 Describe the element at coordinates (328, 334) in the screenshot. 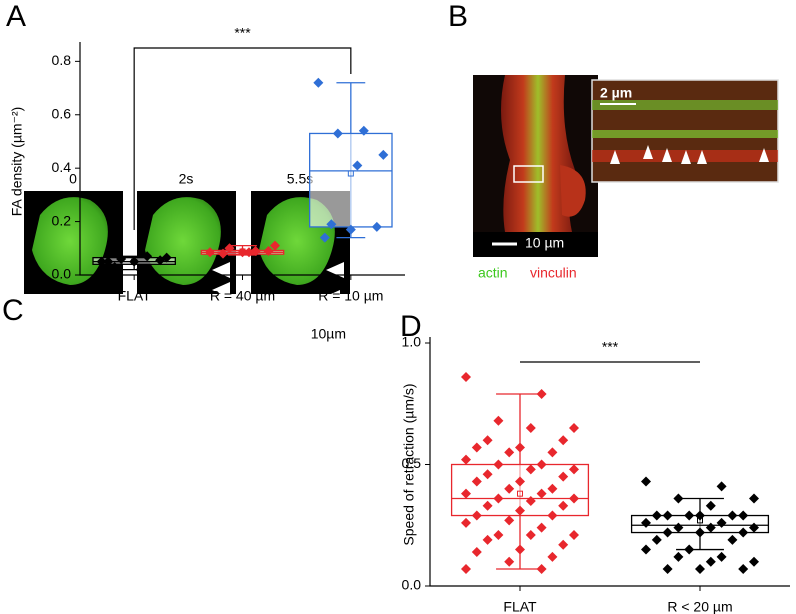

I see `scale-label: 10µm` at that location.